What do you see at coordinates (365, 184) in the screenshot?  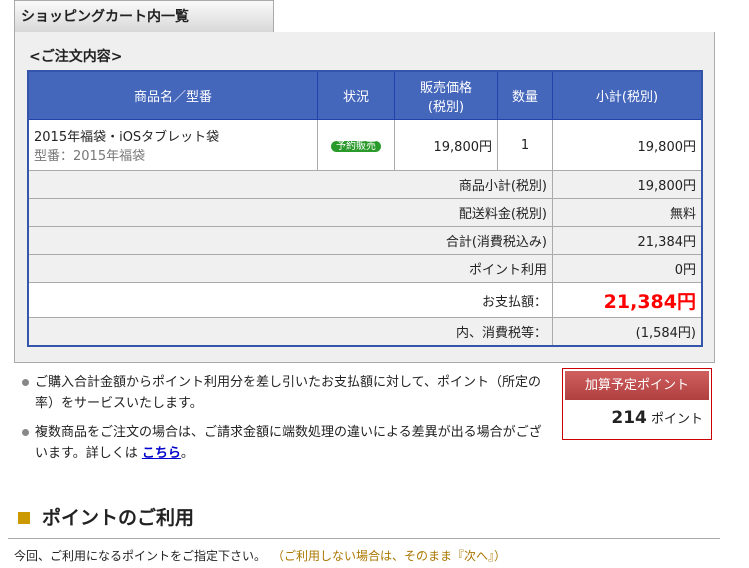 I see `summary-row: 商品小計(税別) 19,800円` at bounding box center [365, 184].